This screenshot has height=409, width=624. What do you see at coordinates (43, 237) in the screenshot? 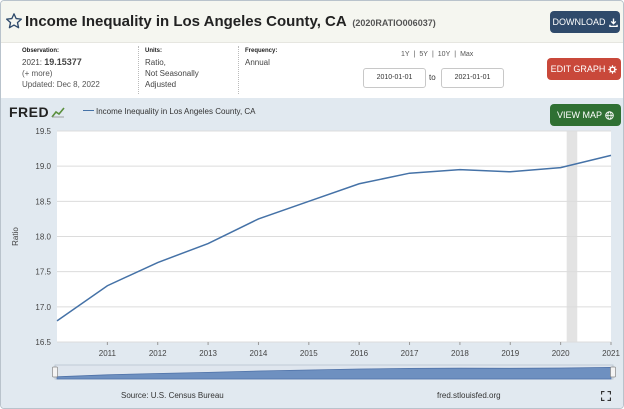
I see `y-tick-label: 18.0` at bounding box center [43, 237].